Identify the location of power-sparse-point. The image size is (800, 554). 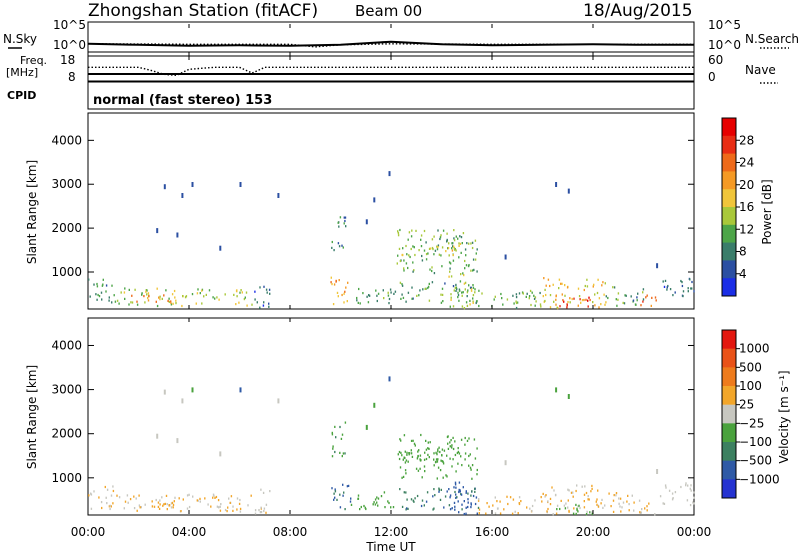
(177, 235).